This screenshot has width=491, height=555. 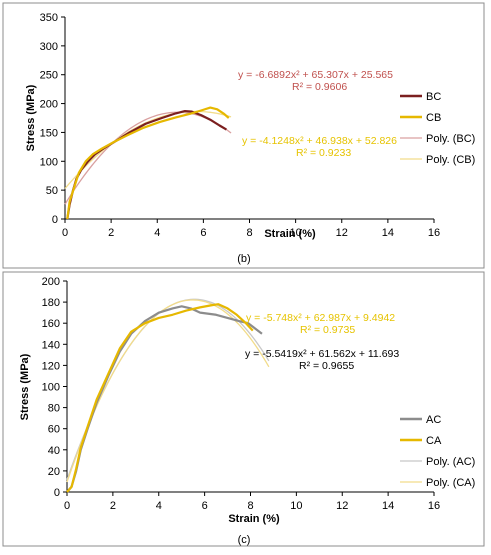 I want to click on y-tick-label: 80, so click(x=54, y=409).